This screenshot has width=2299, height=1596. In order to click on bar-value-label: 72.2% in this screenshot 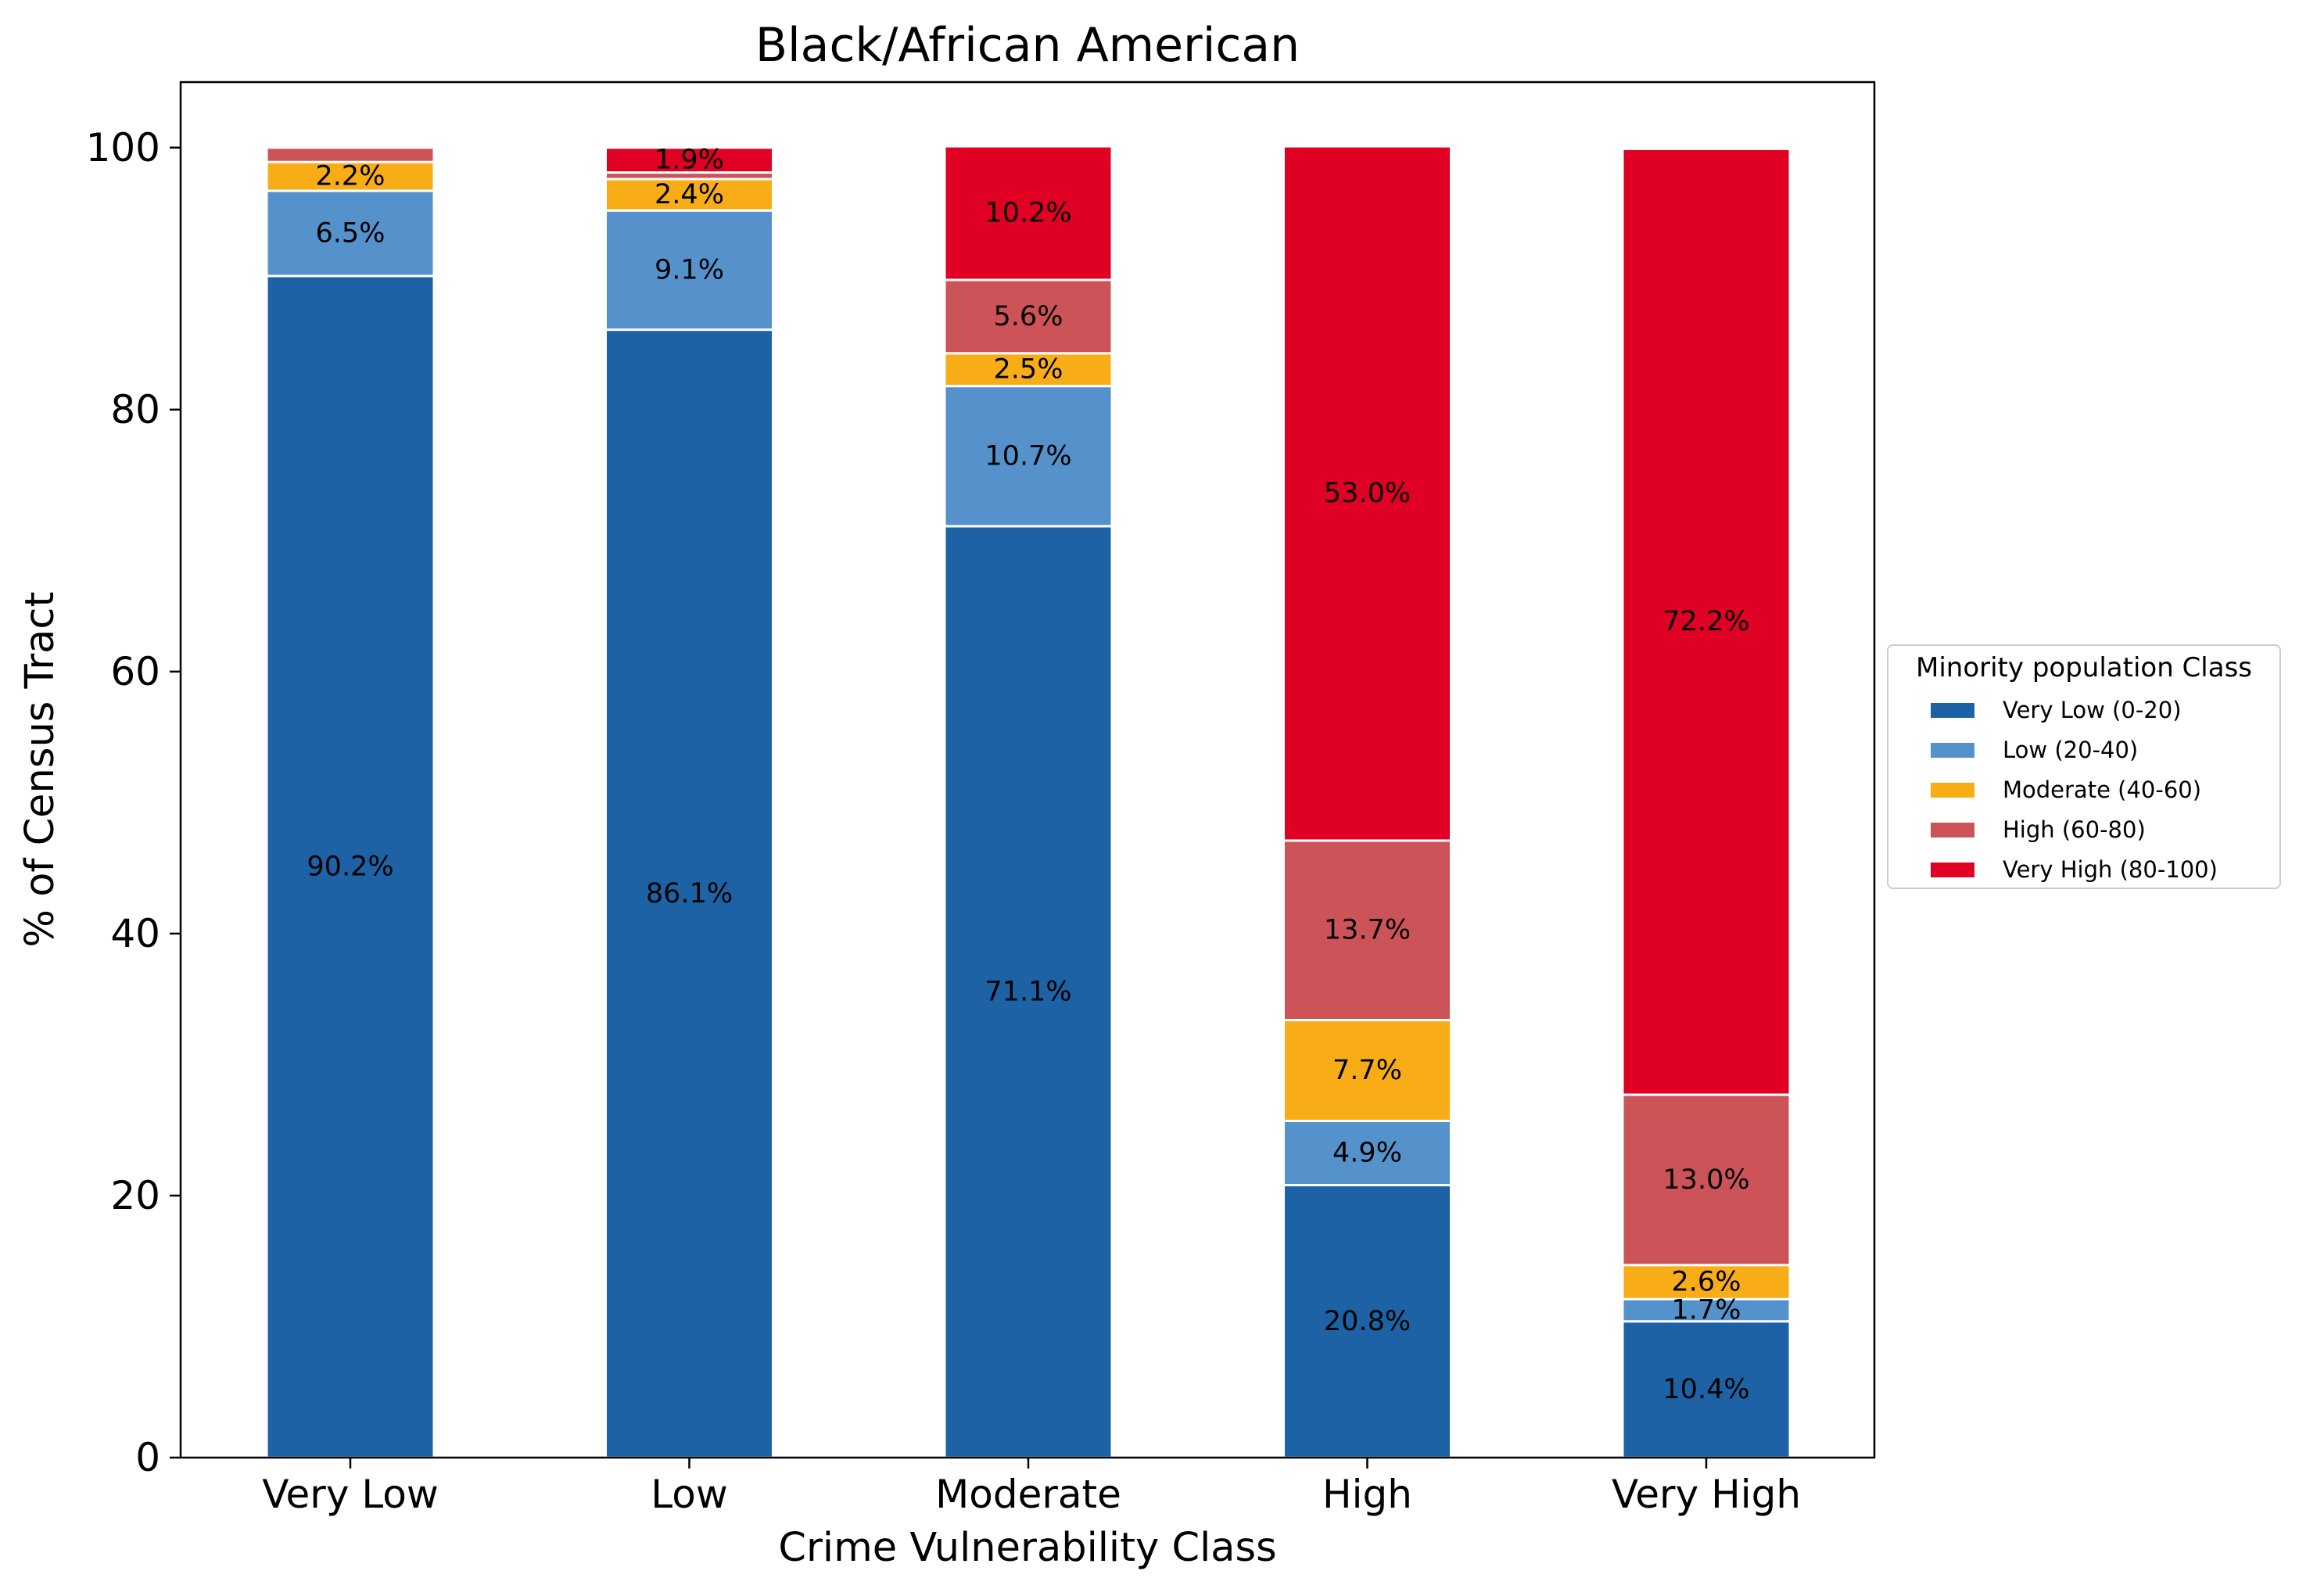, I will do `click(1705, 621)`.